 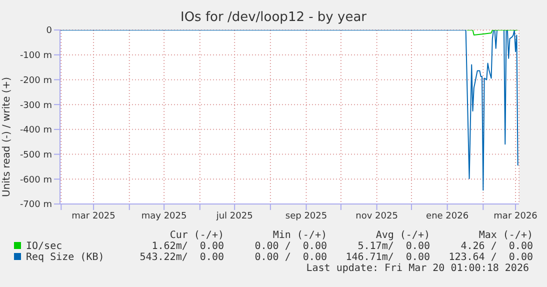 What do you see at coordinates (447, 216) in the screenshot?
I see `x-tick-label: ene 2026` at bounding box center [447, 216].